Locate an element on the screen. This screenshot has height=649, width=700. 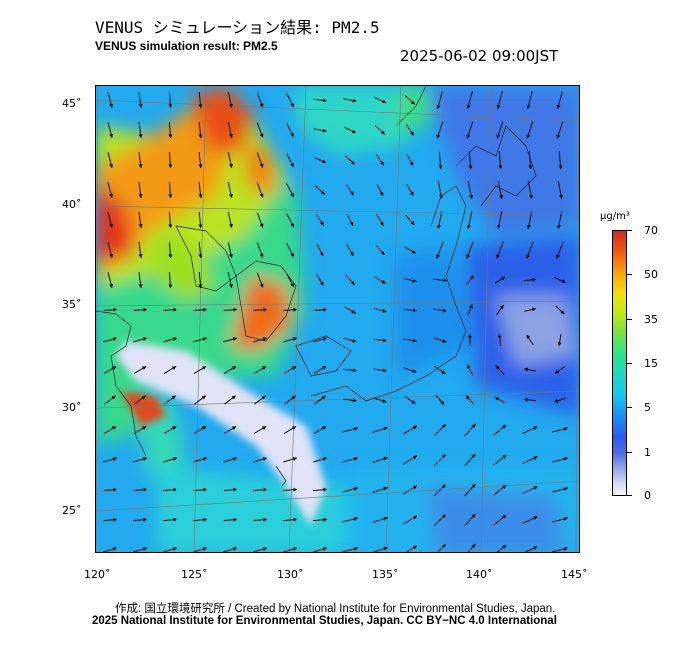
title-english: VENUS simulation result: PM2.5 is located at coordinates (186, 46).